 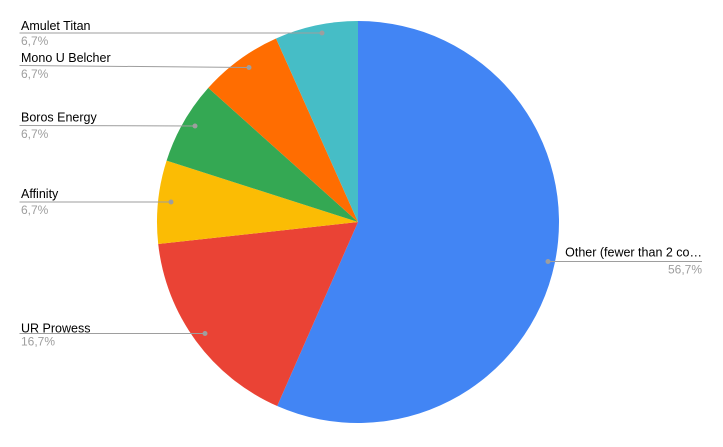 I want to click on slice-pct-amulet-titan: 6,7%, so click(x=35, y=41).